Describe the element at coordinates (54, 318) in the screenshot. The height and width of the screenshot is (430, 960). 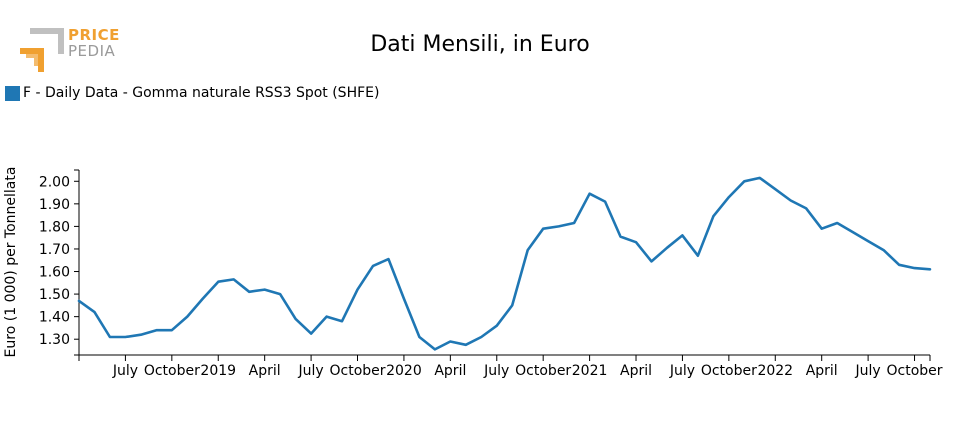
I see `y-tick-label: 1.40` at that location.